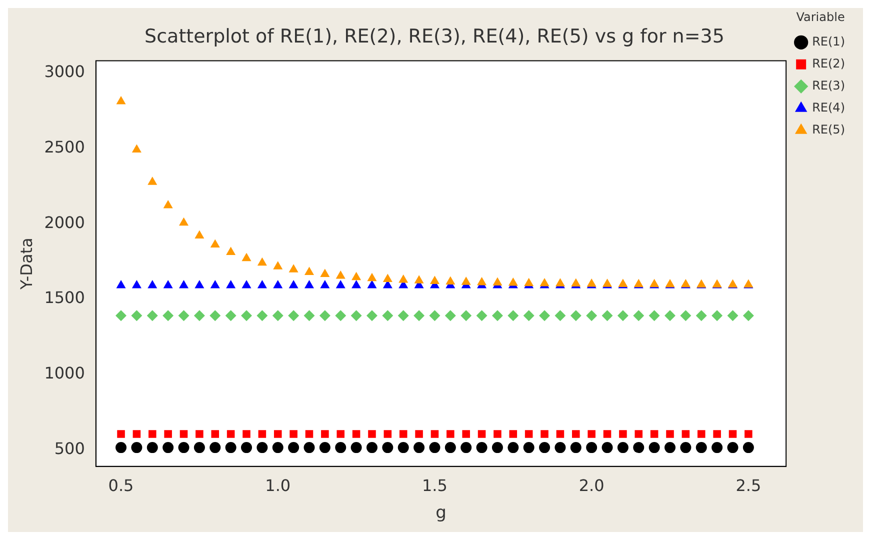  What do you see at coordinates (64, 72) in the screenshot?
I see `y-tick-label: 3000` at bounding box center [64, 72].